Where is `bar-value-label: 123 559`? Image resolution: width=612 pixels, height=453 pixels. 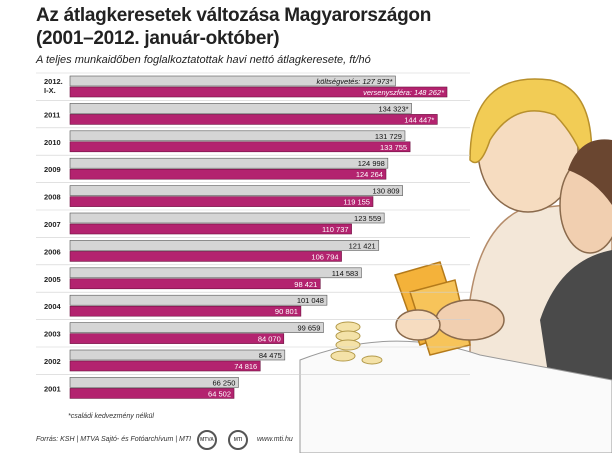 bar-value-label: 123 559 is located at coordinates (367, 218).